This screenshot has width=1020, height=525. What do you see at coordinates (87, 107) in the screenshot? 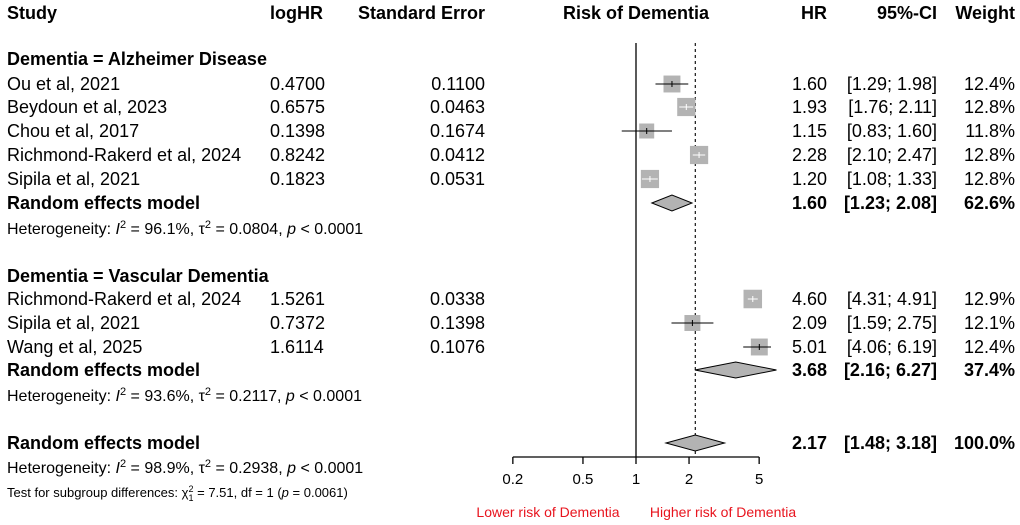
I see `study-name: Beydoun et al, 2023` at bounding box center [87, 107].